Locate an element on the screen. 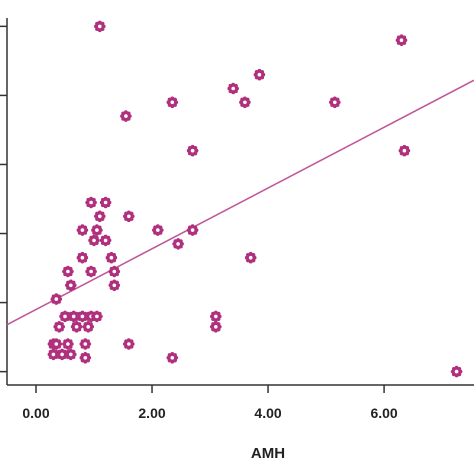 The height and width of the screenshot is (474, 474). y-axis-ticks is located at coordinates (3, 199).